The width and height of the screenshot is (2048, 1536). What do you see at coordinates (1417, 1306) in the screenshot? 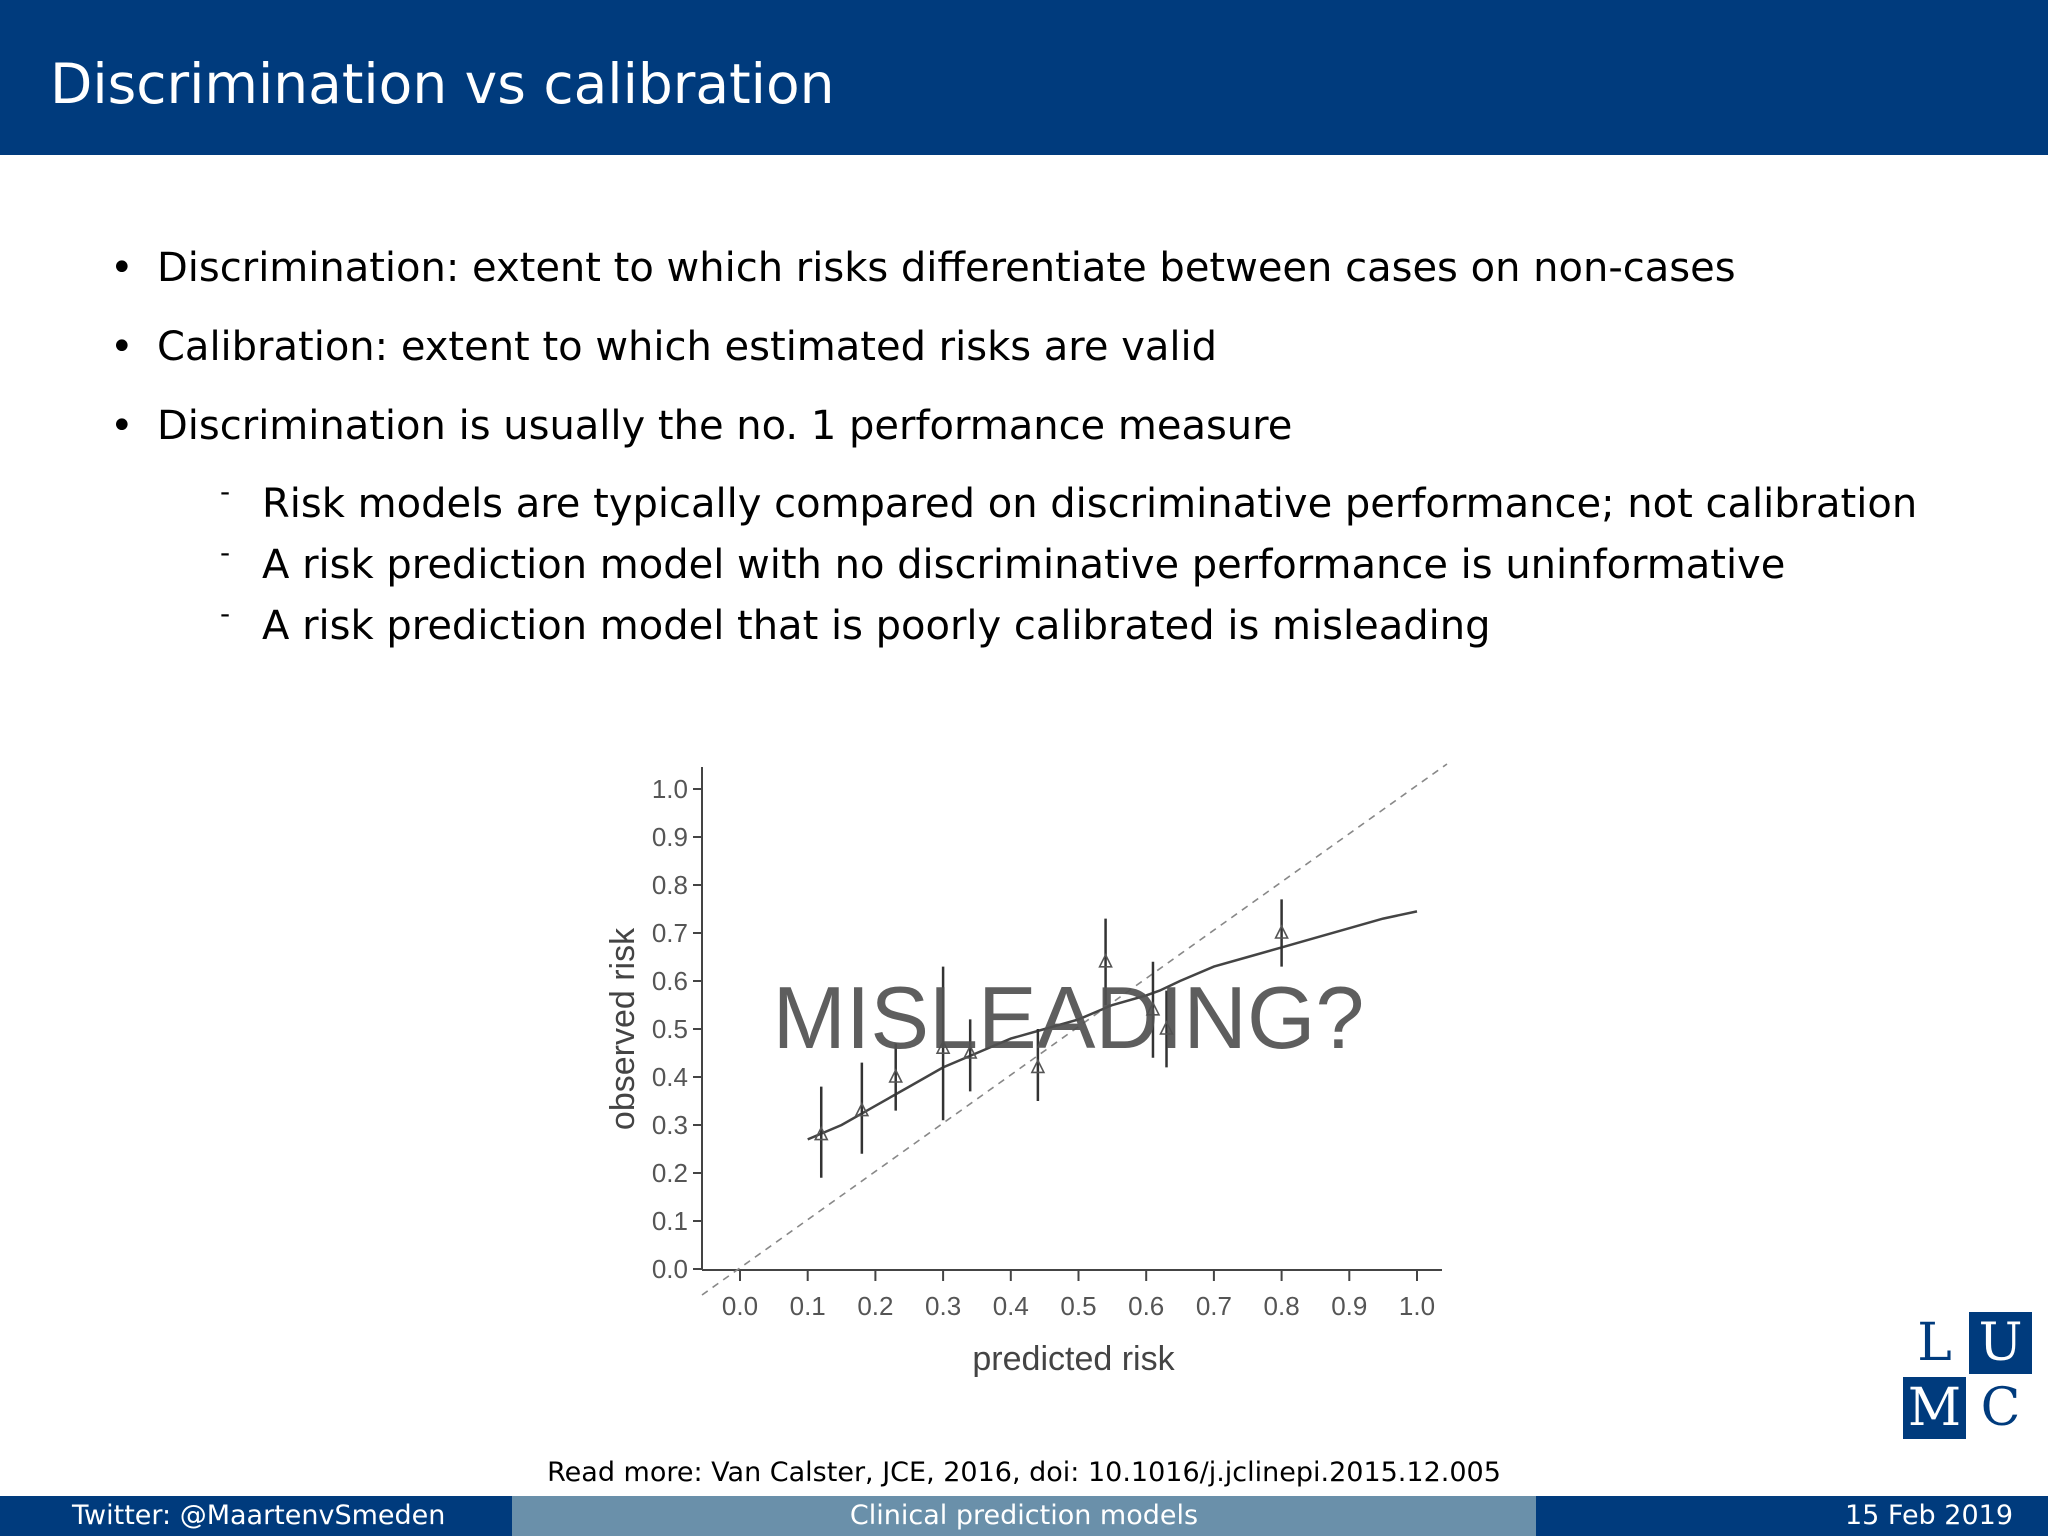
I see `x-tick-label: 1.0` at bounding box center [1417, 1306].